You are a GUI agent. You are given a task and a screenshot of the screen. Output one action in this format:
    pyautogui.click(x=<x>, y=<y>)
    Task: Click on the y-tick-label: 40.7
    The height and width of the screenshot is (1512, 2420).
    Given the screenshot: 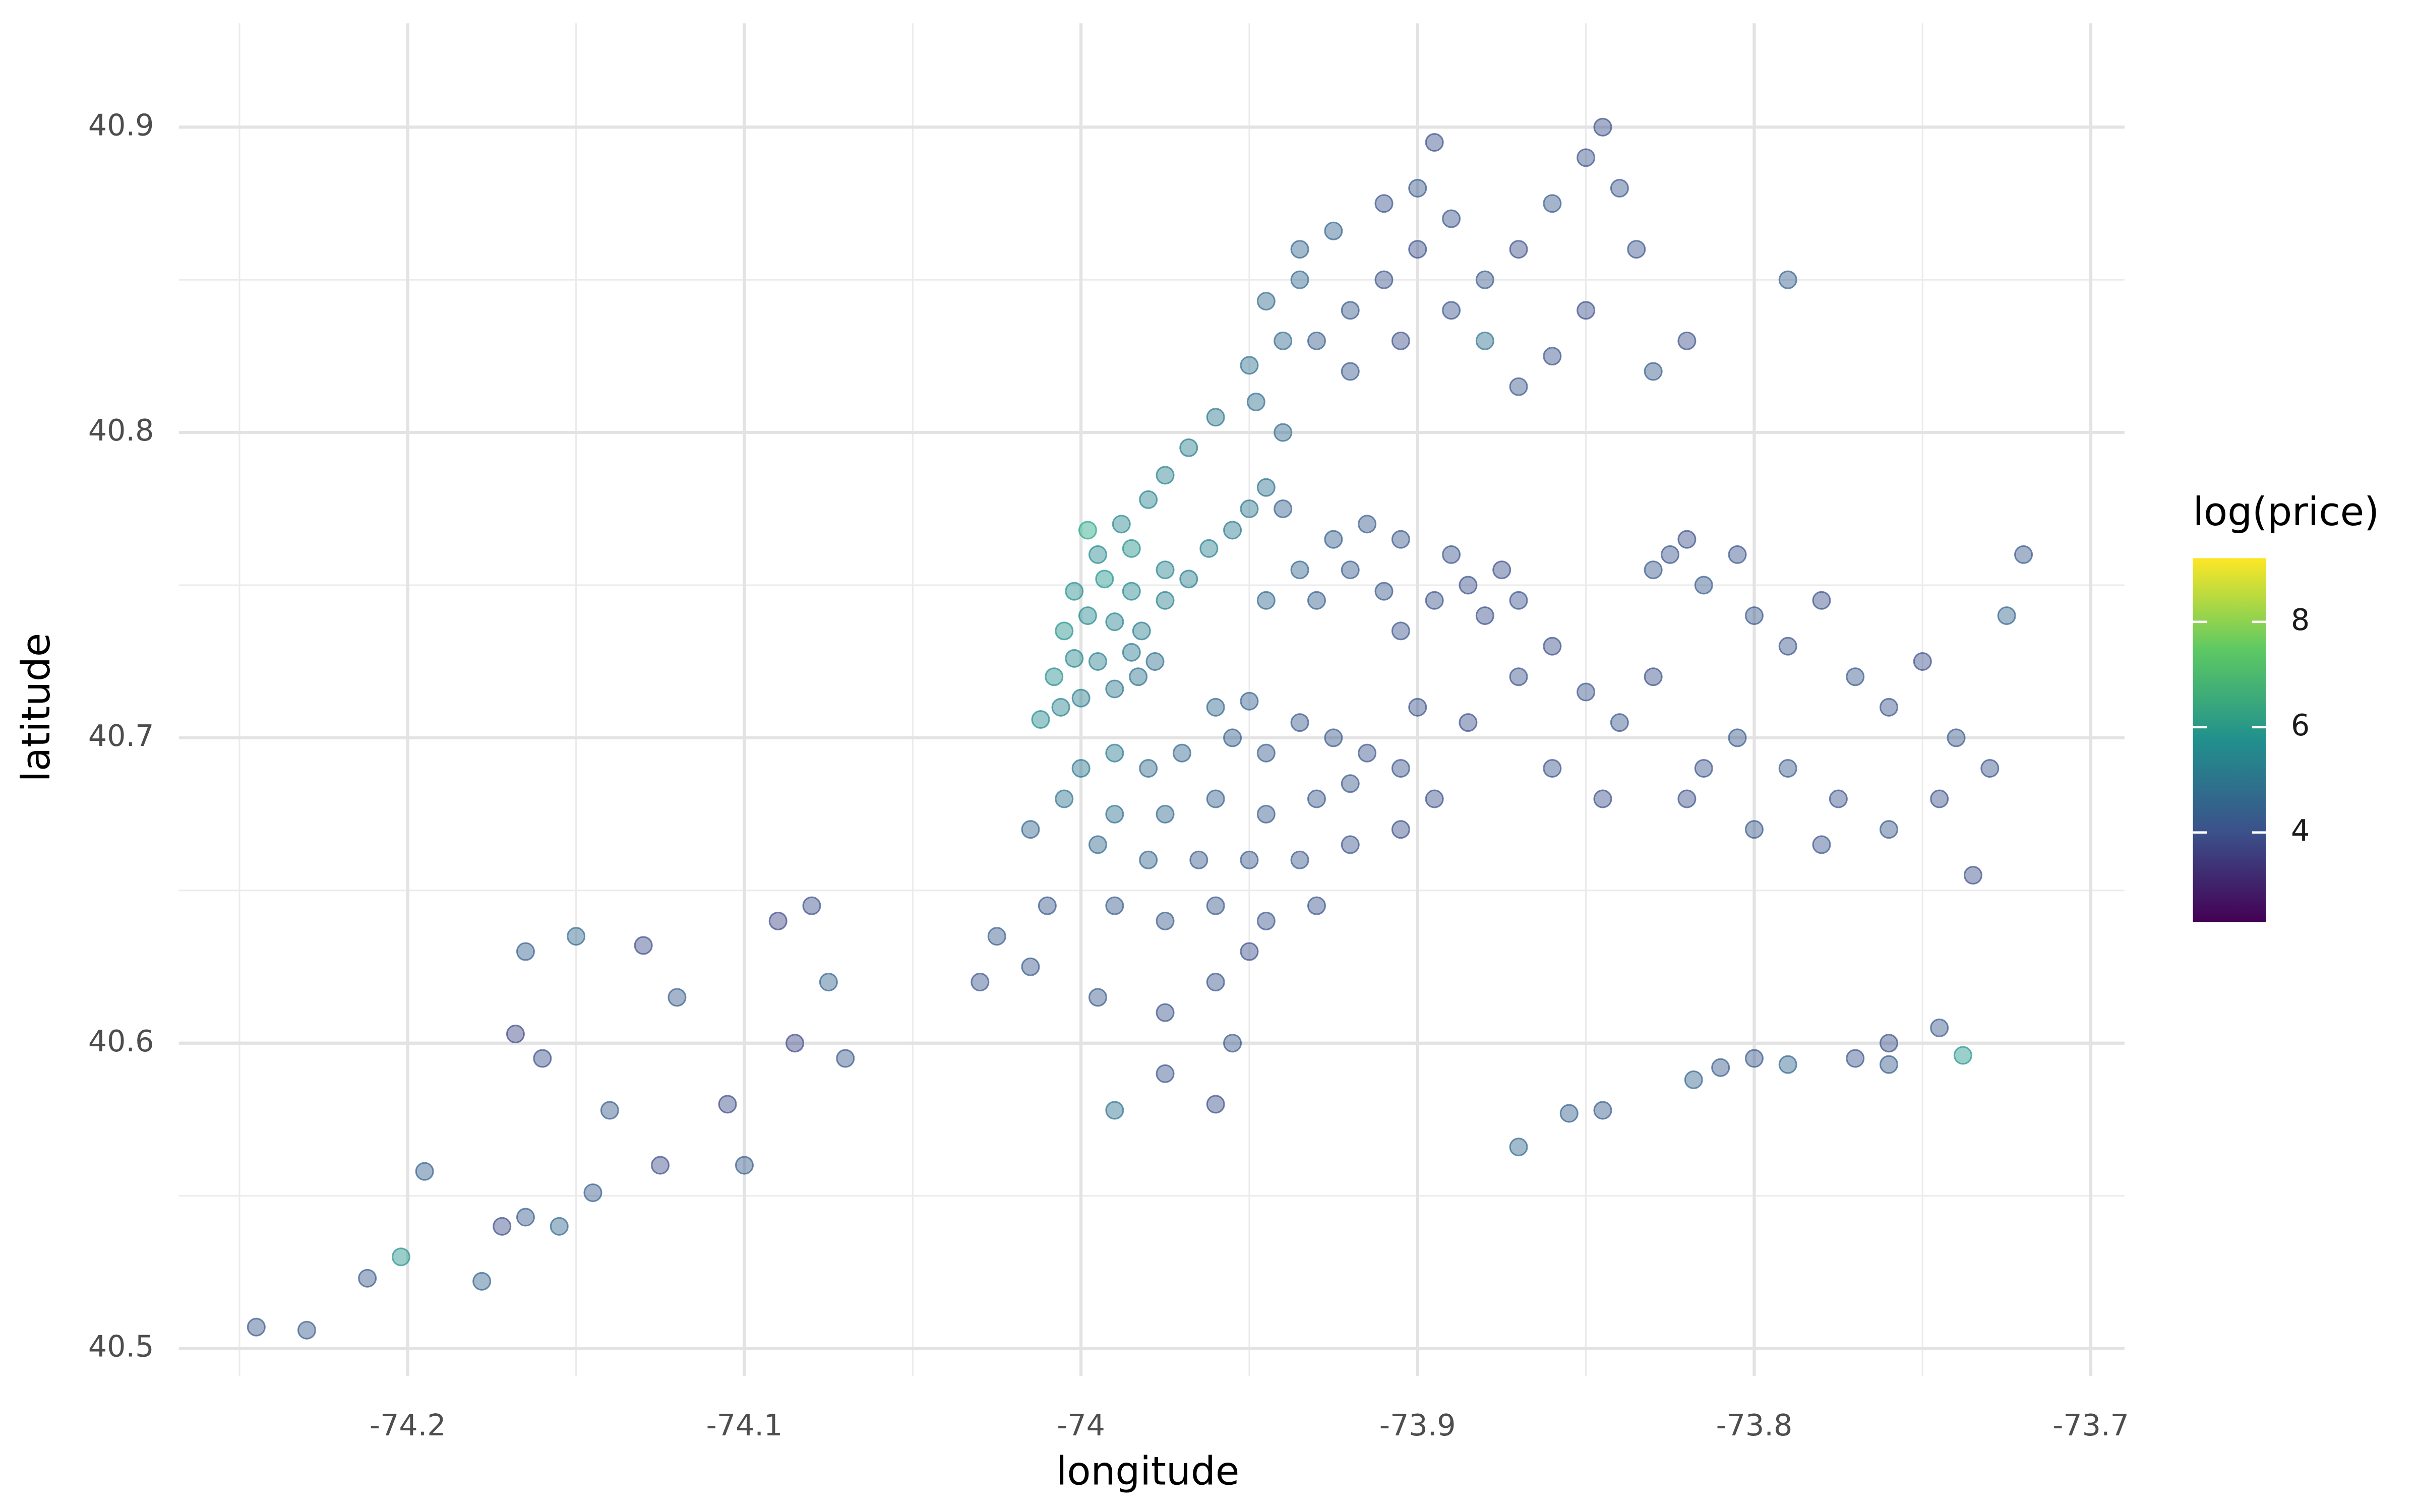 What is the action you would take?
    pyautogui.click(x=121, y=736)
    